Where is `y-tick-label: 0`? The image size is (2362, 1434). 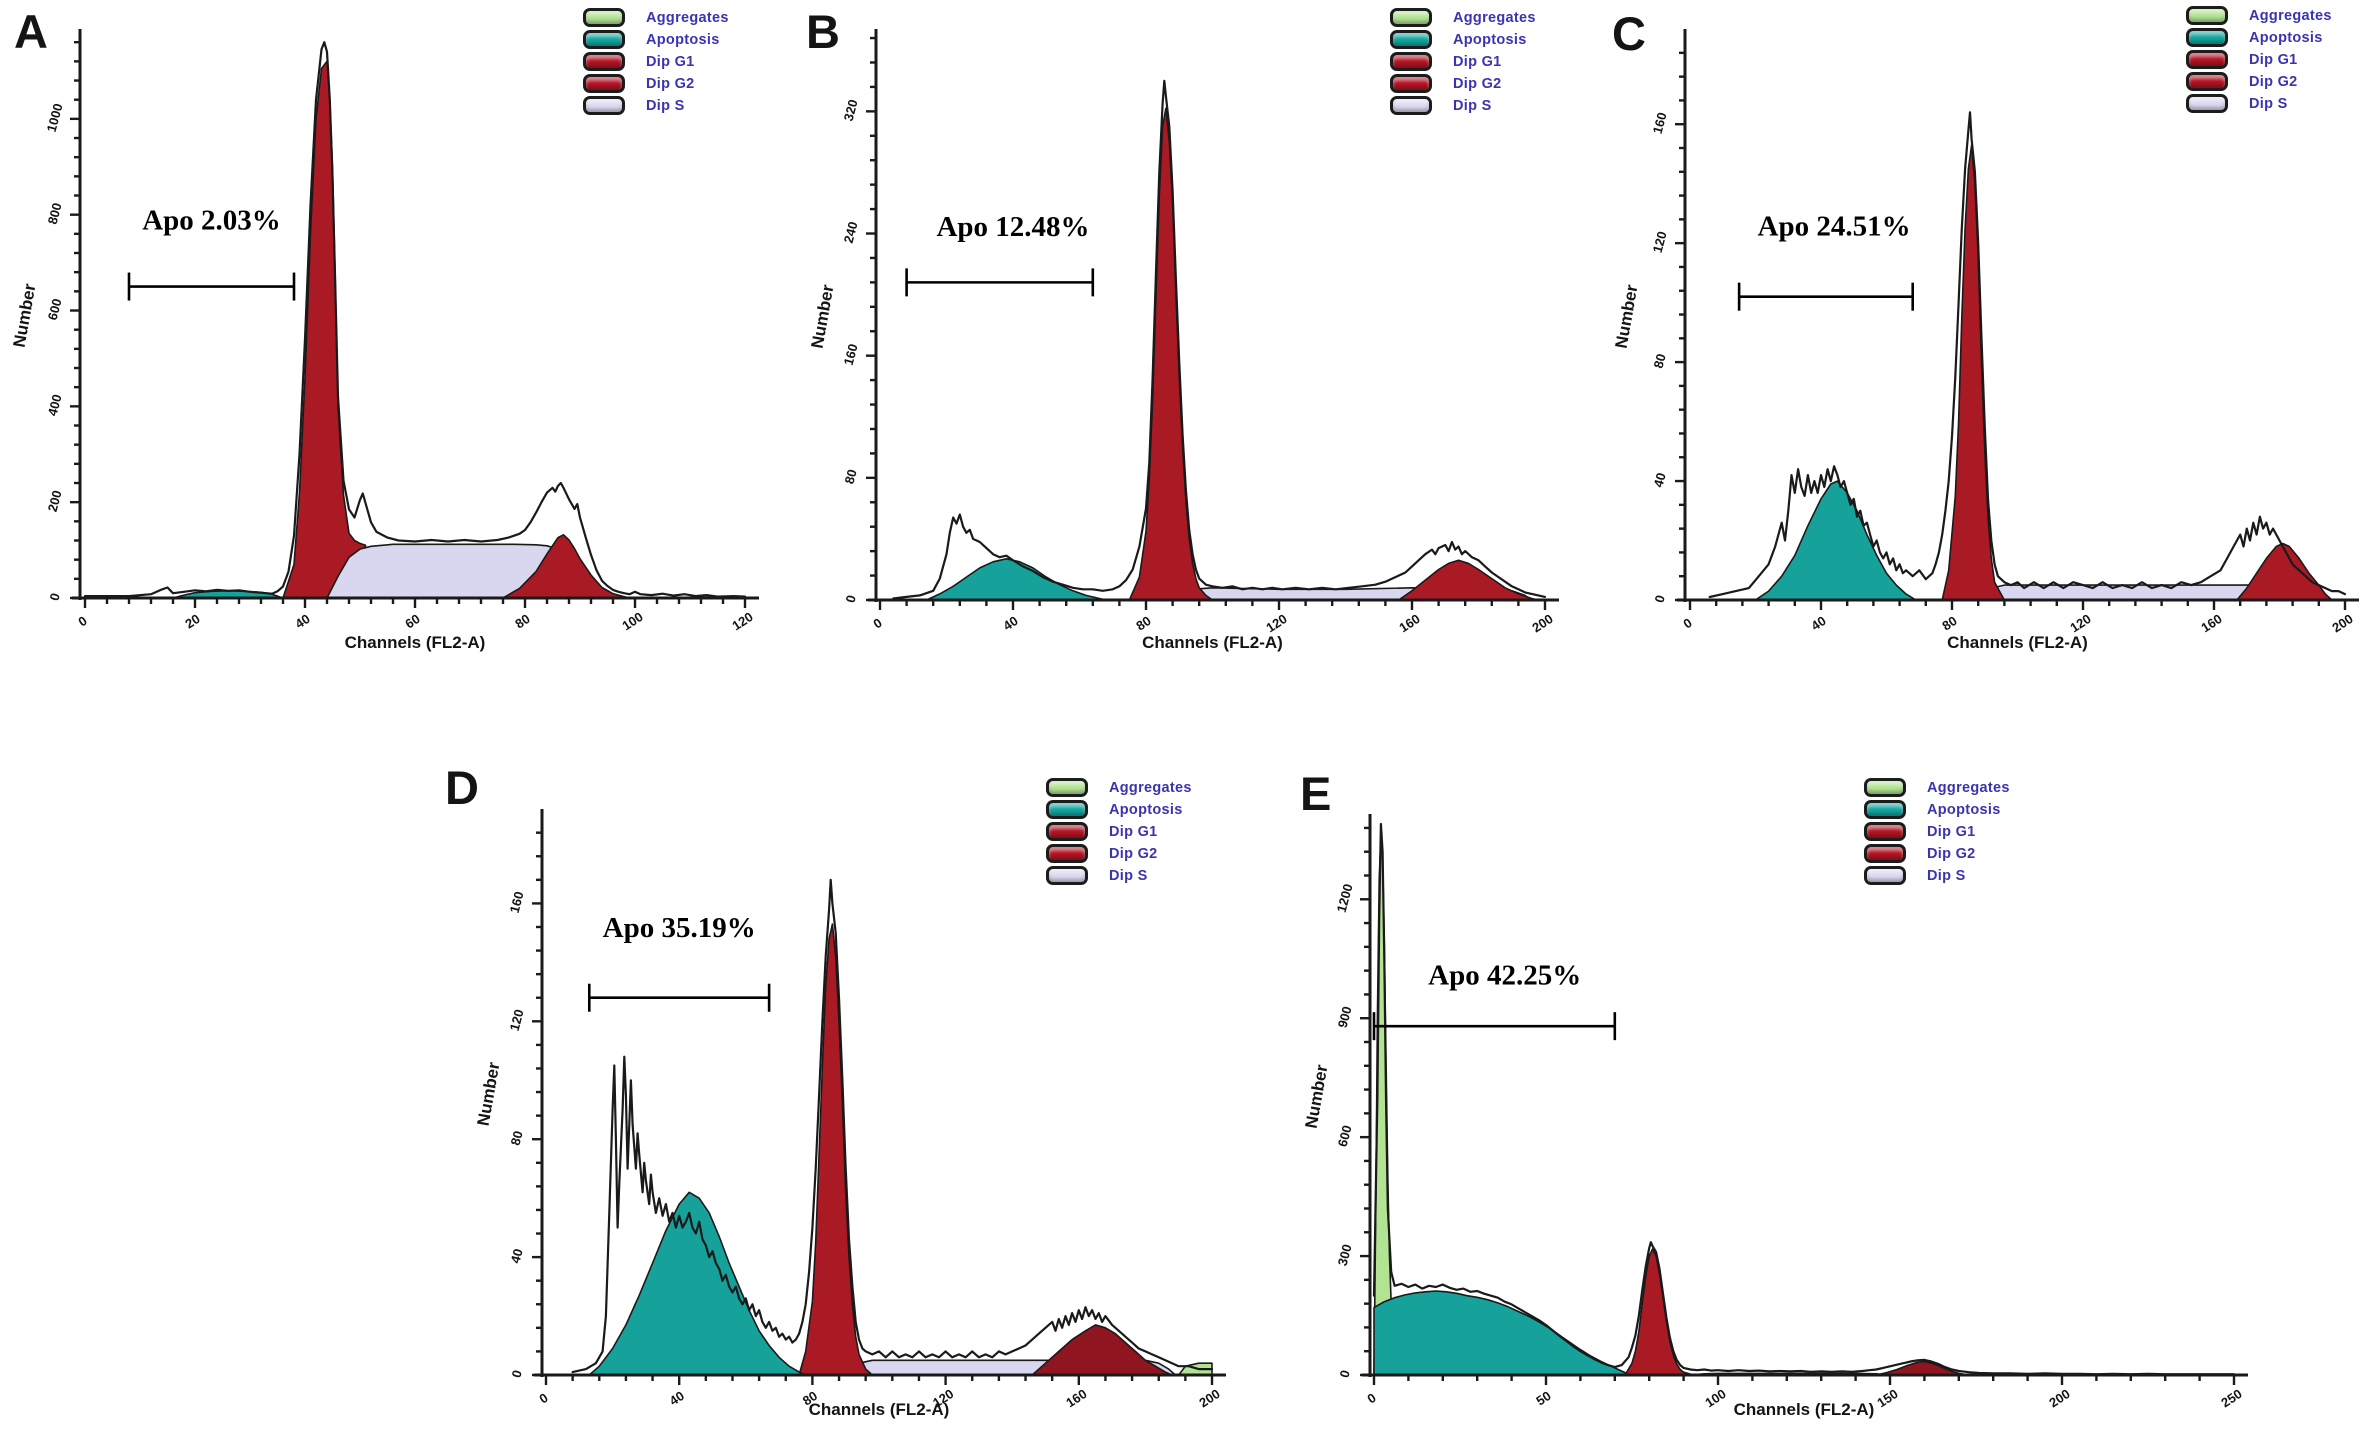 y-tick-label: 0 is located at coordinates (1344, 1373).